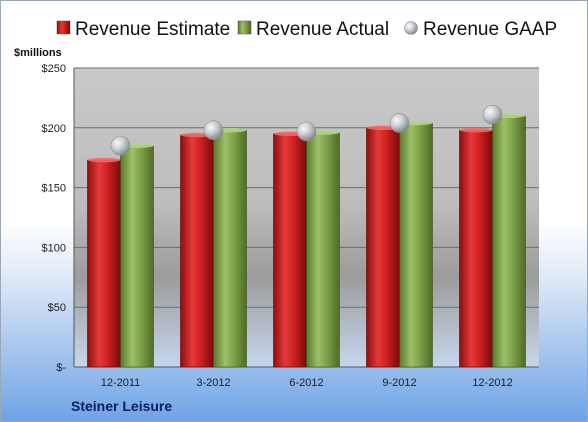 This screenshot has height=422, width=588. I want to click on x-axis-ticks: 12-2011 3-2012 6-2012 9-2012 12-2012, so click(307, 383).